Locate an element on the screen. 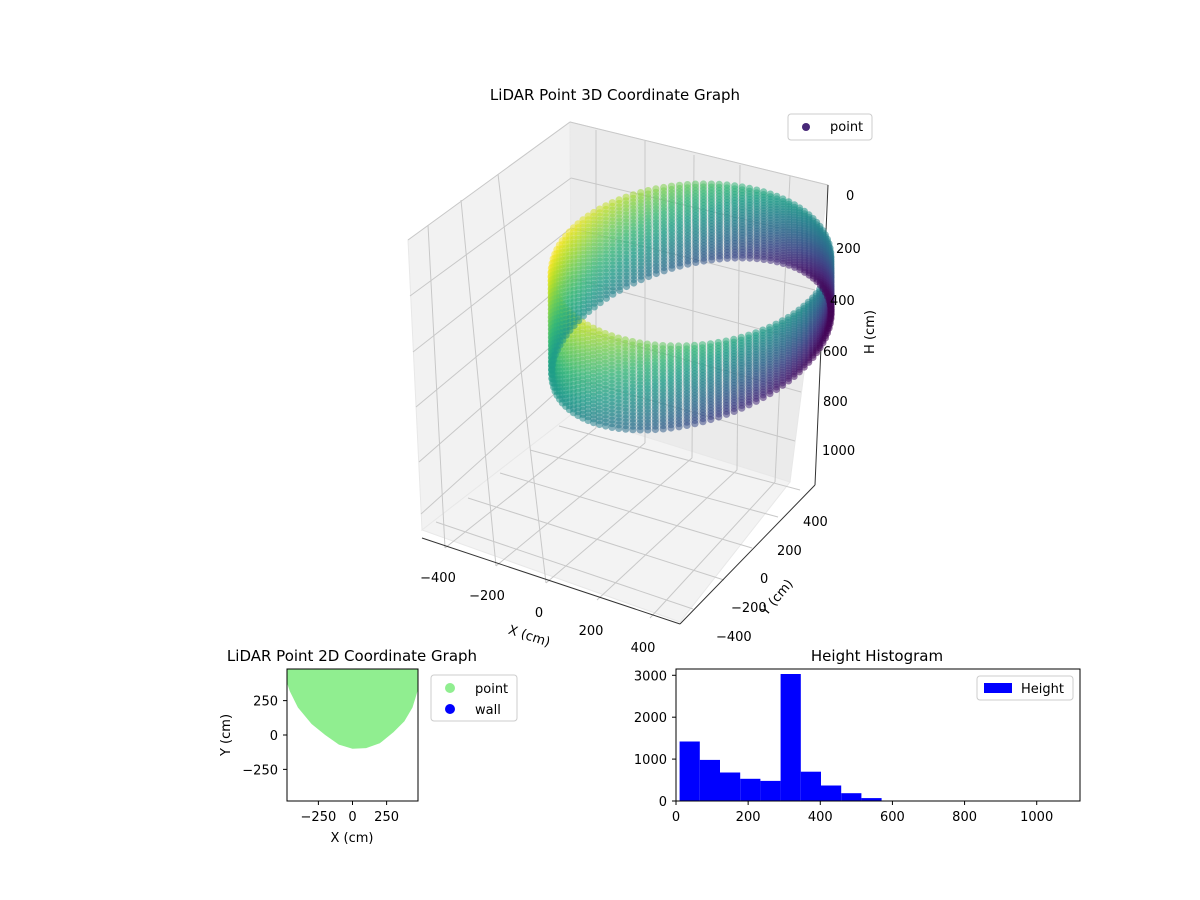 This screenshot has height=900, width=1200. x-tick: −250 is located at coordinates (319, 817).